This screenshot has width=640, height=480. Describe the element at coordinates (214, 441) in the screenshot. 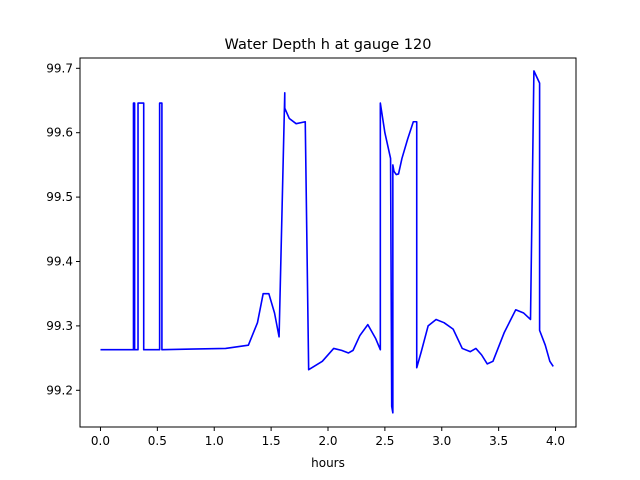

I see `x-tick-label: 1.0` at that location.